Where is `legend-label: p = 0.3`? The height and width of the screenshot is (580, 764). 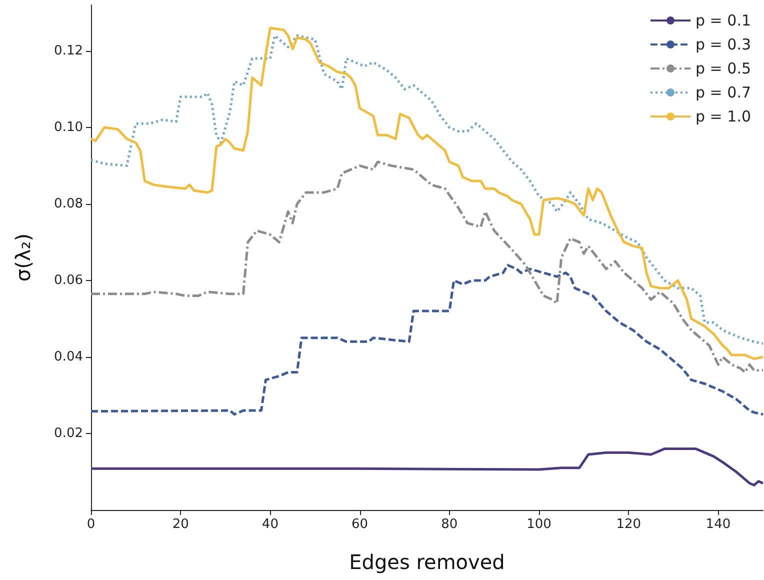 legend-label: p = 0.3 is located at coordinates (724, 45).